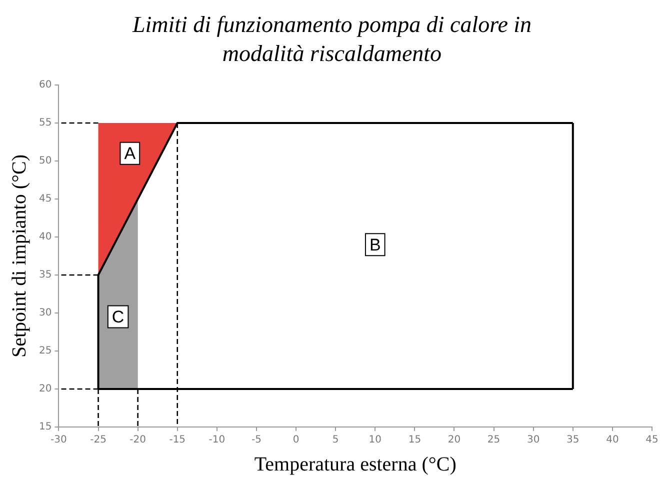 The height and width of the screenshot is (491, 664). What do you see at coordinates (296, 440) in the screenshot?
I see `x-tick-label: 0` at bounding box center [296, 440].